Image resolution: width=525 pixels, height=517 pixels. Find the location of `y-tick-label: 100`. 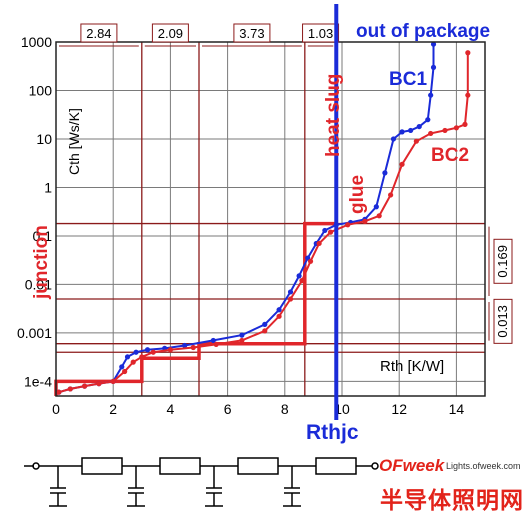

y-tick-label: 100 is located at coordinates (41, 90).